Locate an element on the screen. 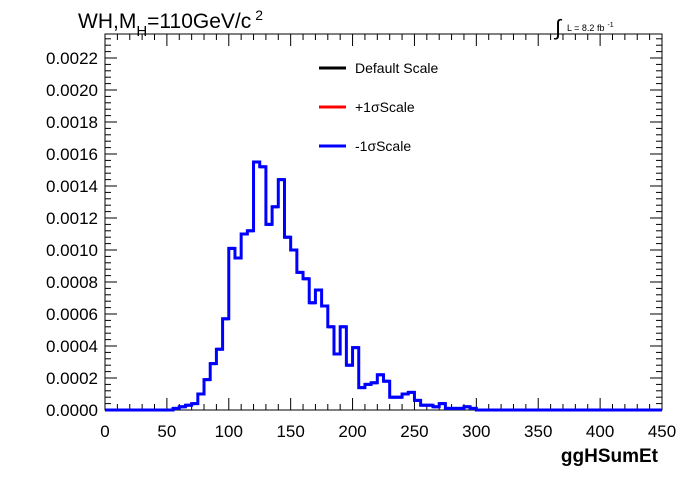  x-axis-title: ggHSumEt is located at coordinates (610, 456).